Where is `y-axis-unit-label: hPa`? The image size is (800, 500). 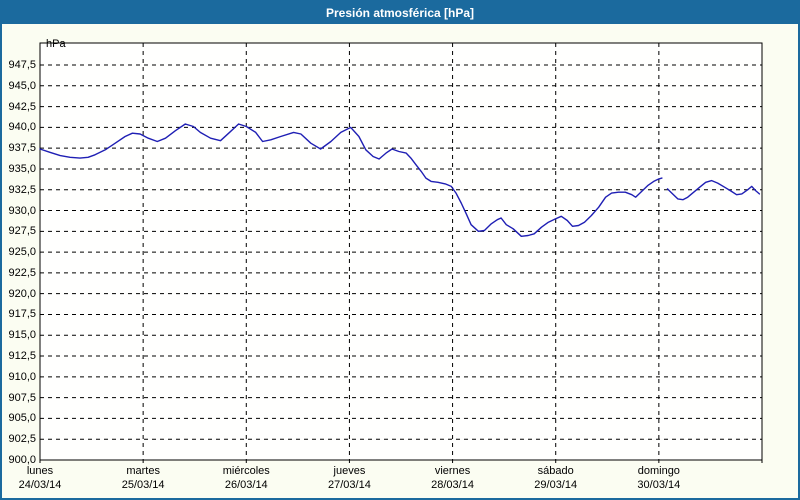
y-axis-unit-label: hPa is located at coordinates (56, 44).